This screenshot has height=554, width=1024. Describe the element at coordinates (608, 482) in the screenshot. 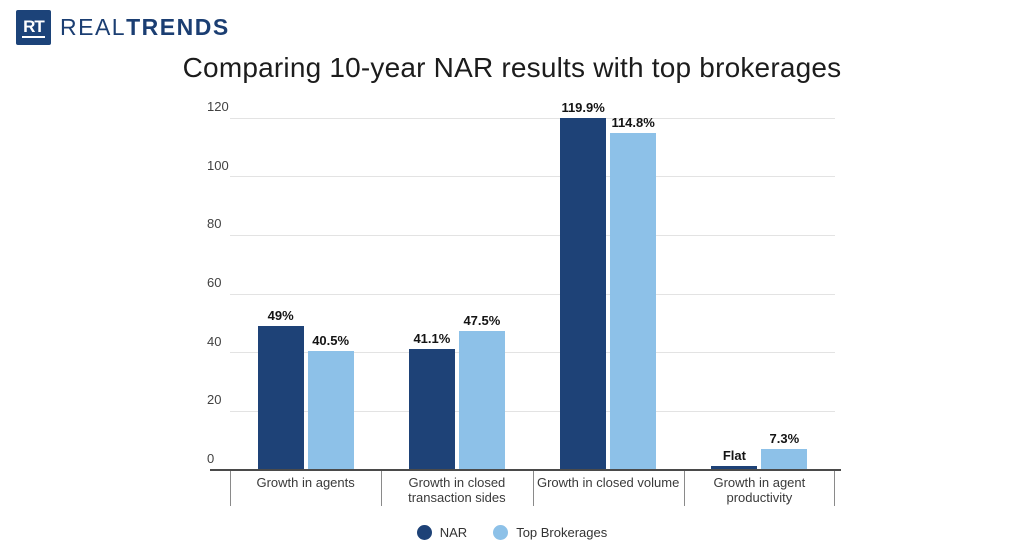

I see `x-axis-category-label: Growth in closed volume` at that location.